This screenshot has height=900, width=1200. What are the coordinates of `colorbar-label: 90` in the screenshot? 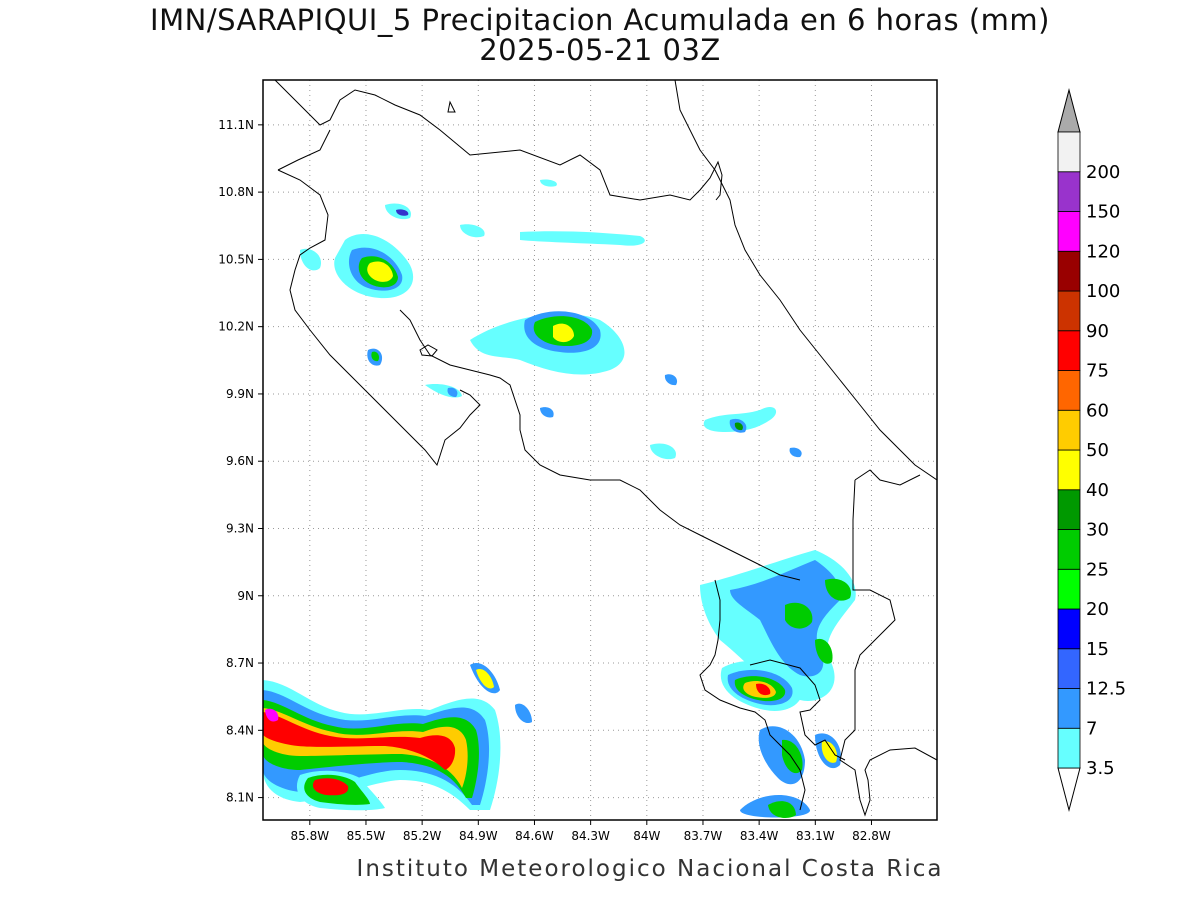 It's located at (1097, 331).